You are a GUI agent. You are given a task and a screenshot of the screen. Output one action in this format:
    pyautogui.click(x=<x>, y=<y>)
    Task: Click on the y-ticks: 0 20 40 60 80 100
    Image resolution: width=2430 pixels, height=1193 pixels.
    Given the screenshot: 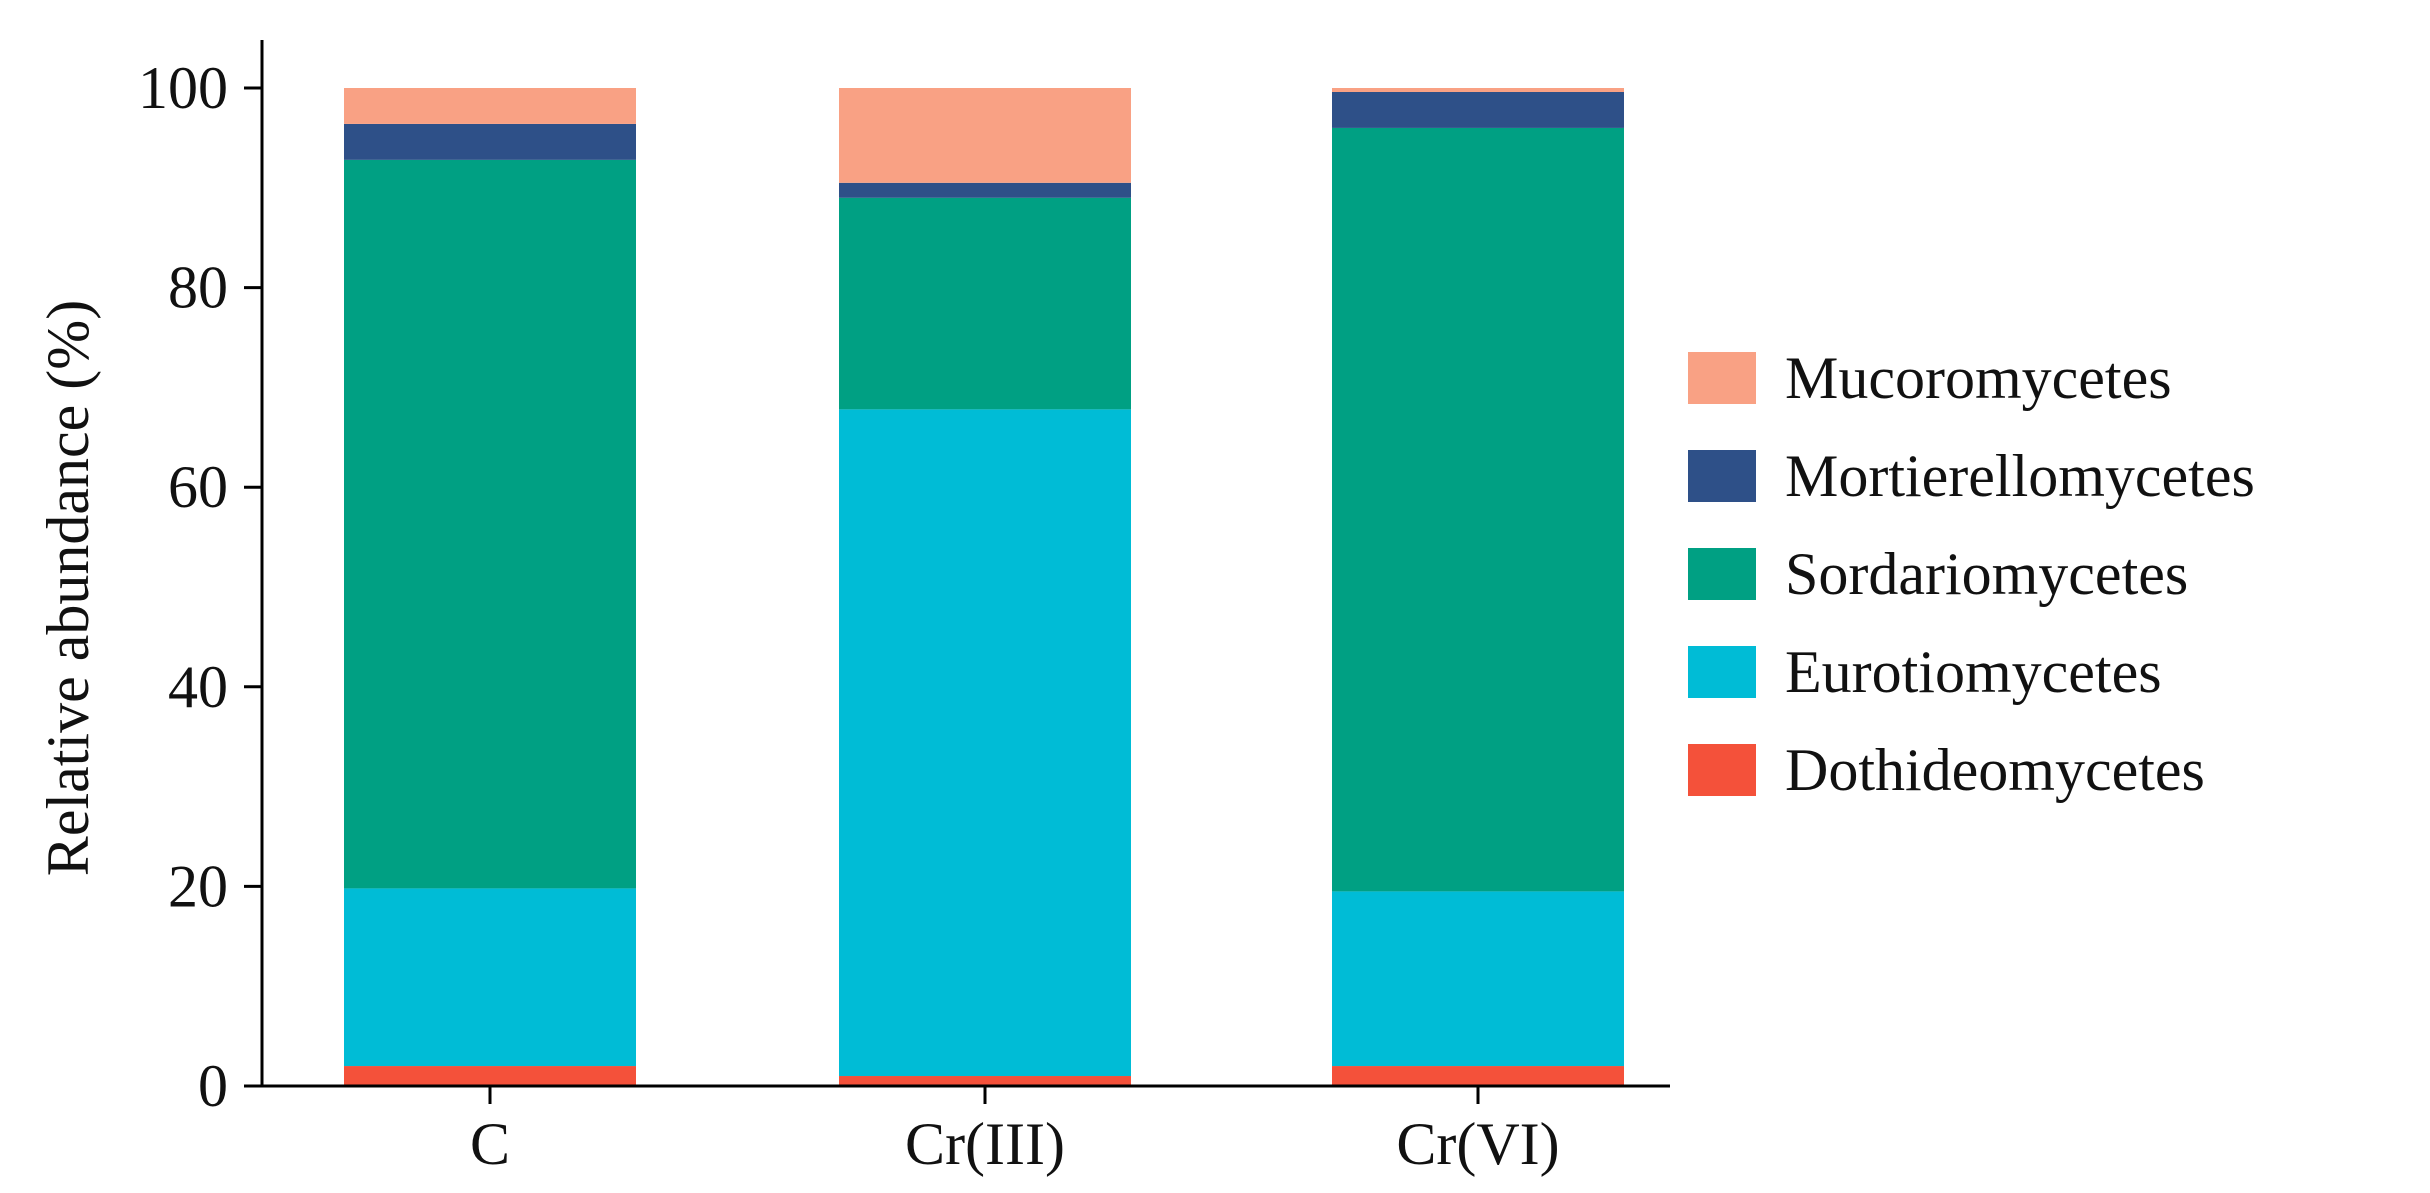 What is the action you would take?
    pyautogui.click(x=200, y=587)
    